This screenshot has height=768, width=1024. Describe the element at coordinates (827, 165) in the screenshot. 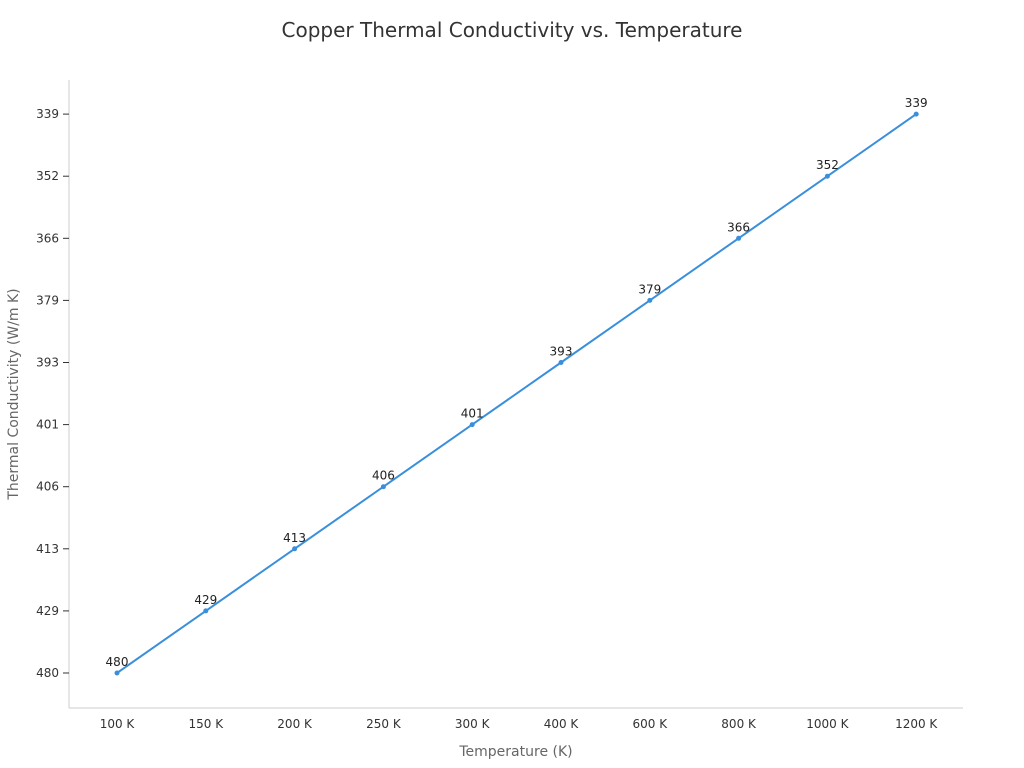

I see `data-label: 352` at that location.